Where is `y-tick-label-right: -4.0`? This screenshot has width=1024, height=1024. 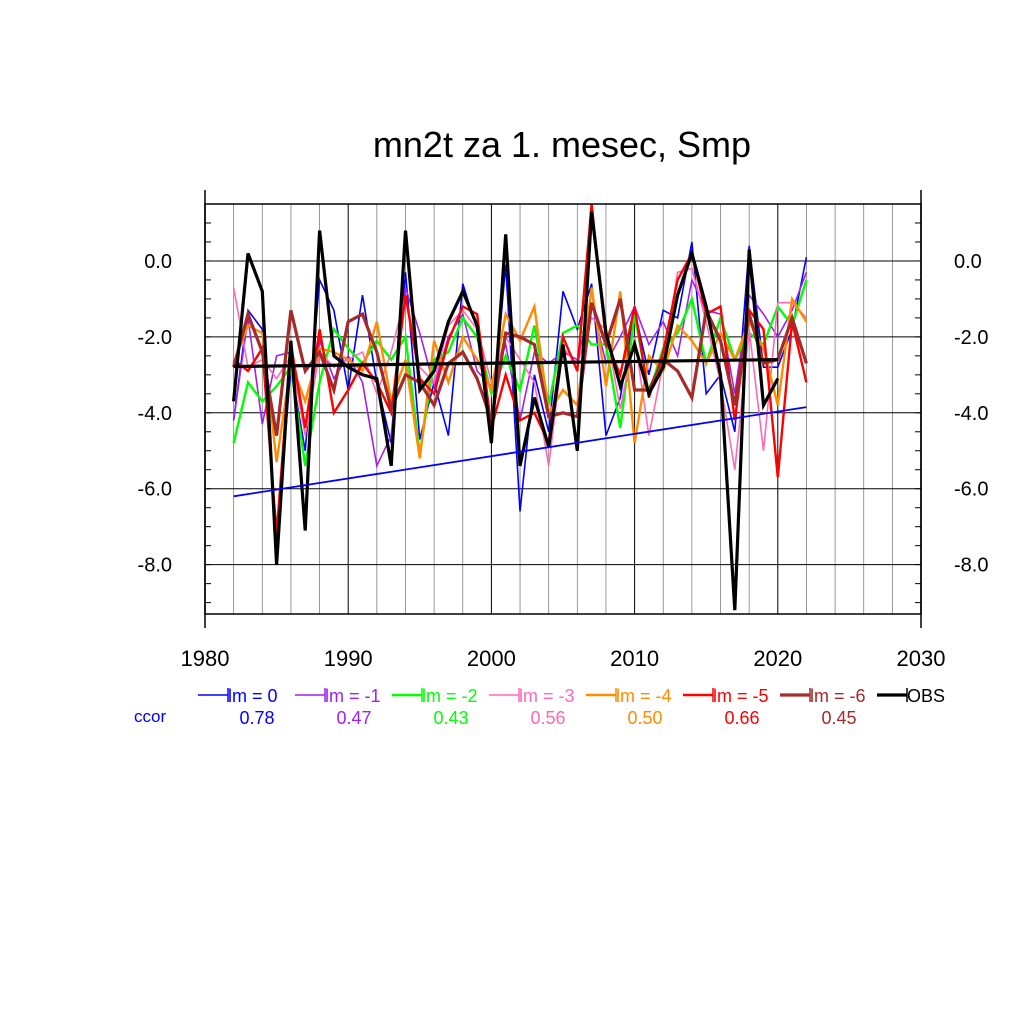 y-tick-label-right: -4.0 is located at coordinates (971, 414).